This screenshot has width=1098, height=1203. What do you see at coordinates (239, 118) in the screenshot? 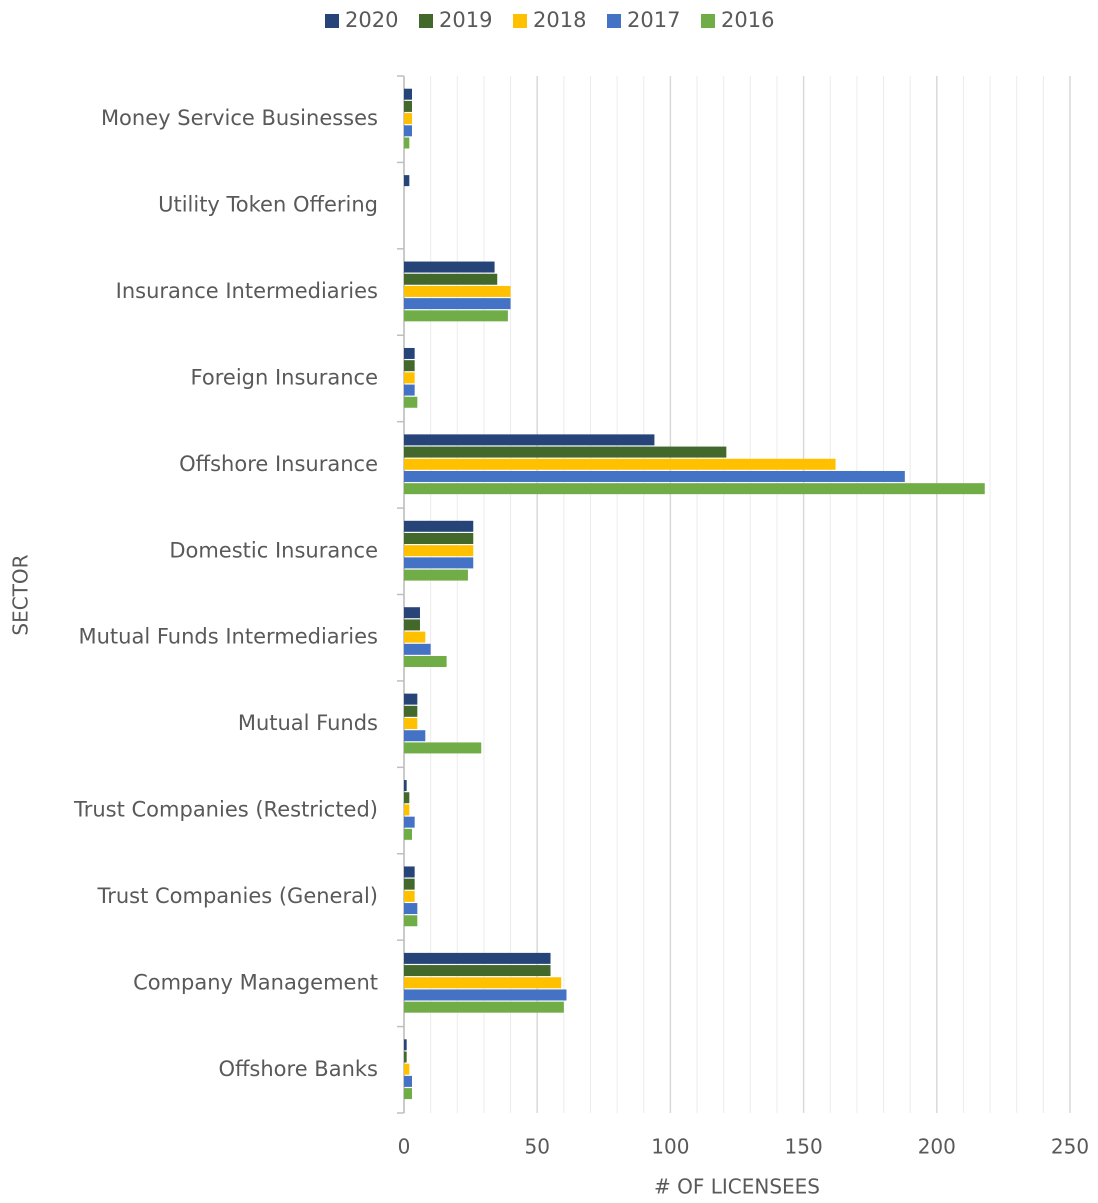
I see `y-tick-label: Money Service Businesses` at bounding box center [239, 118].